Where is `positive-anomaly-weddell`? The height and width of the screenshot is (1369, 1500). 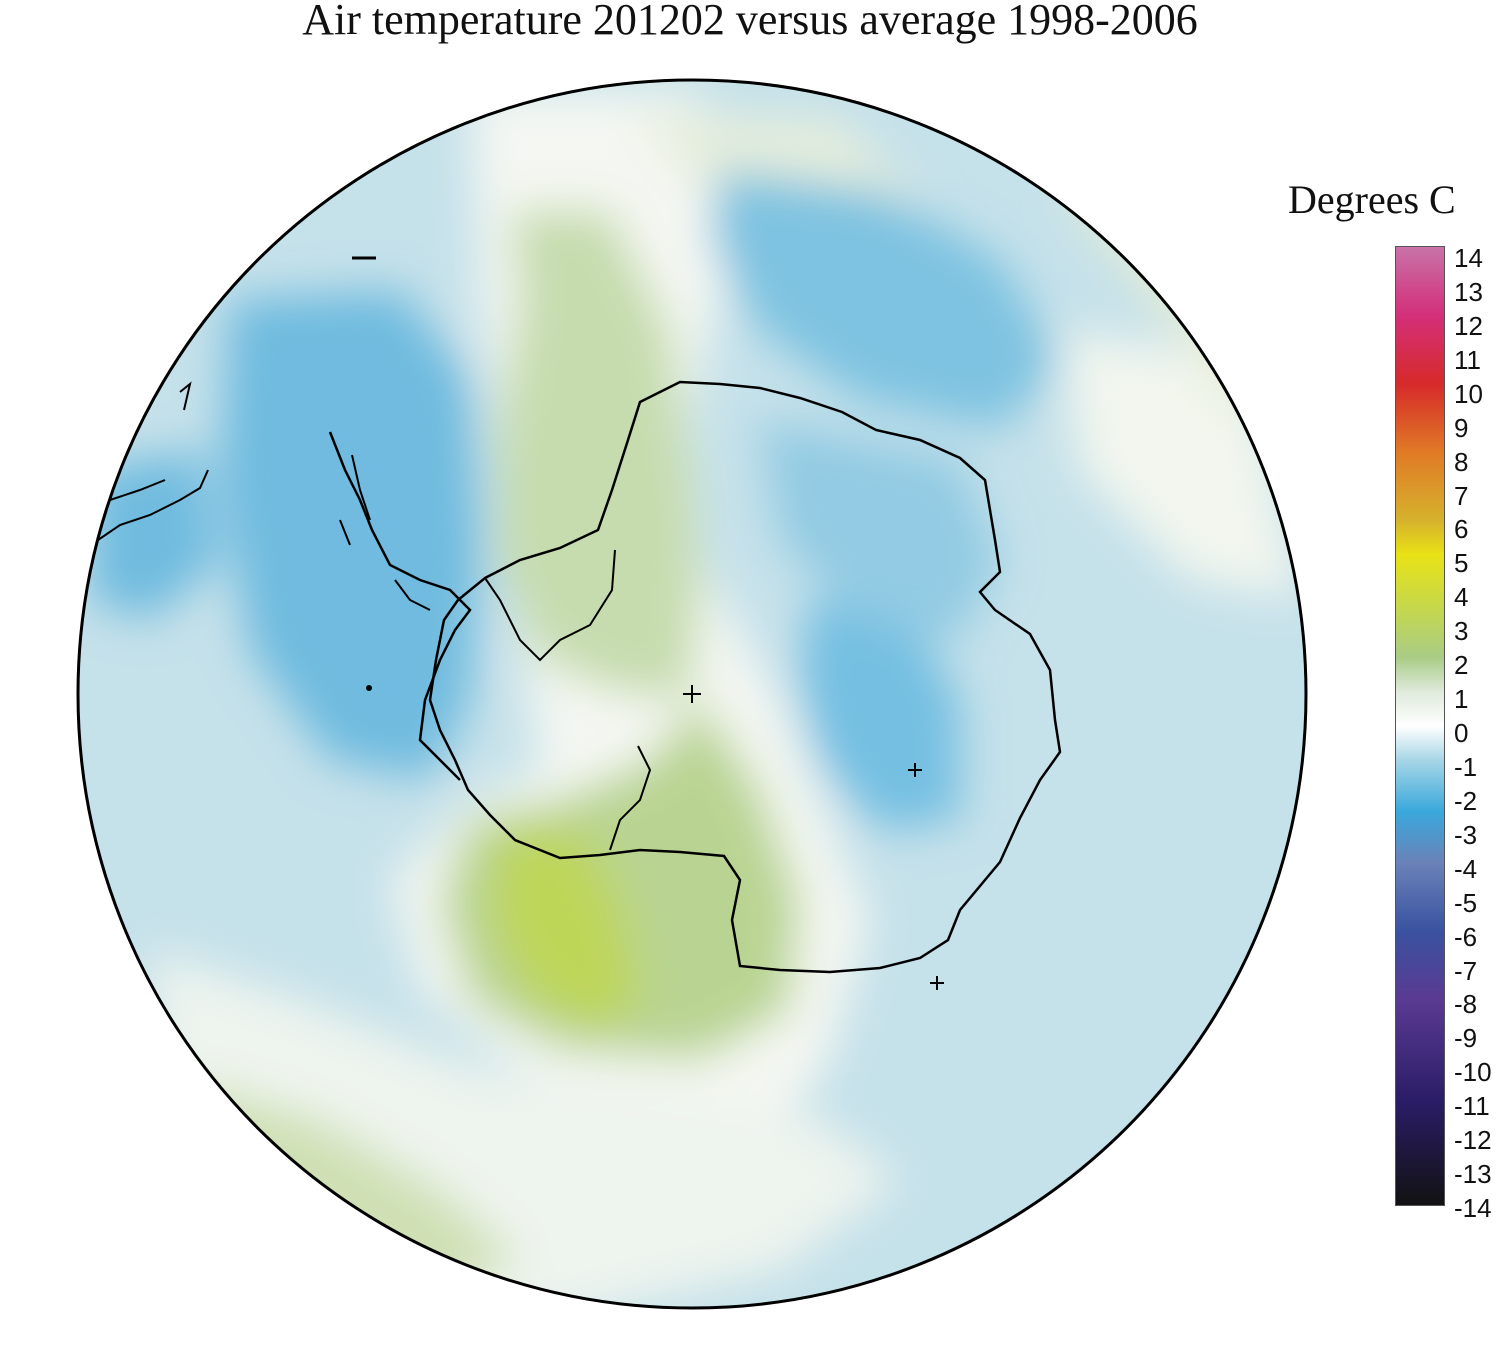 positive-anomaly-weddell is located at coordinates (600, 455).